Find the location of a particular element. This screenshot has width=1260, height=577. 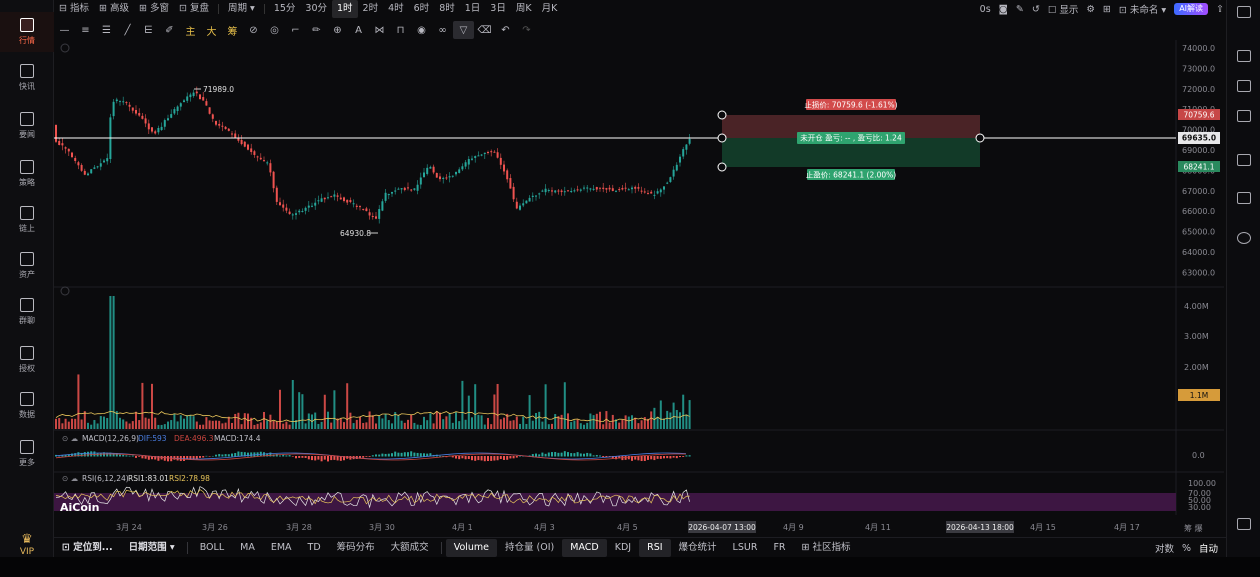

sub-liquidation: 爆仓统计 is located at coordinates (697, 547).